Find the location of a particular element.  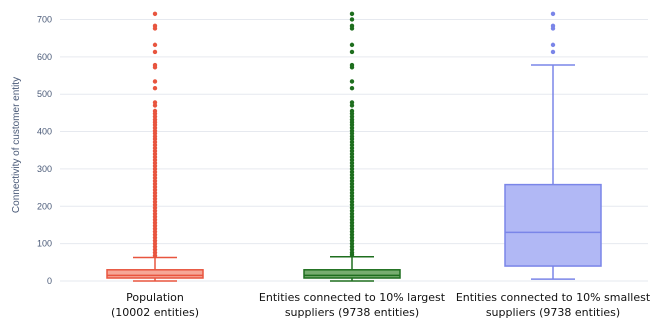

y-tick-label: 300 is located at coordinates (44, 169).